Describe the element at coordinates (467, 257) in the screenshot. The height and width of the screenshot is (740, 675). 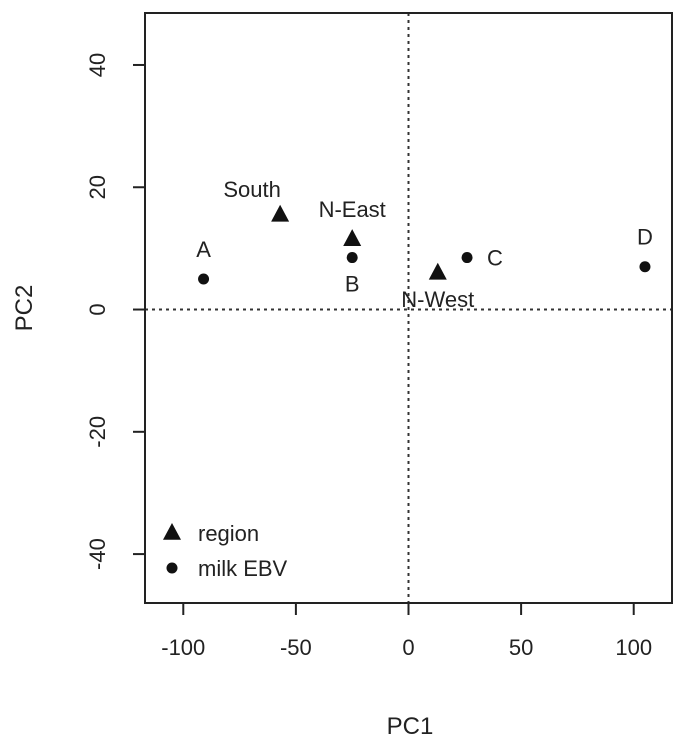
I see `milk-ebv-point-c` at that location.